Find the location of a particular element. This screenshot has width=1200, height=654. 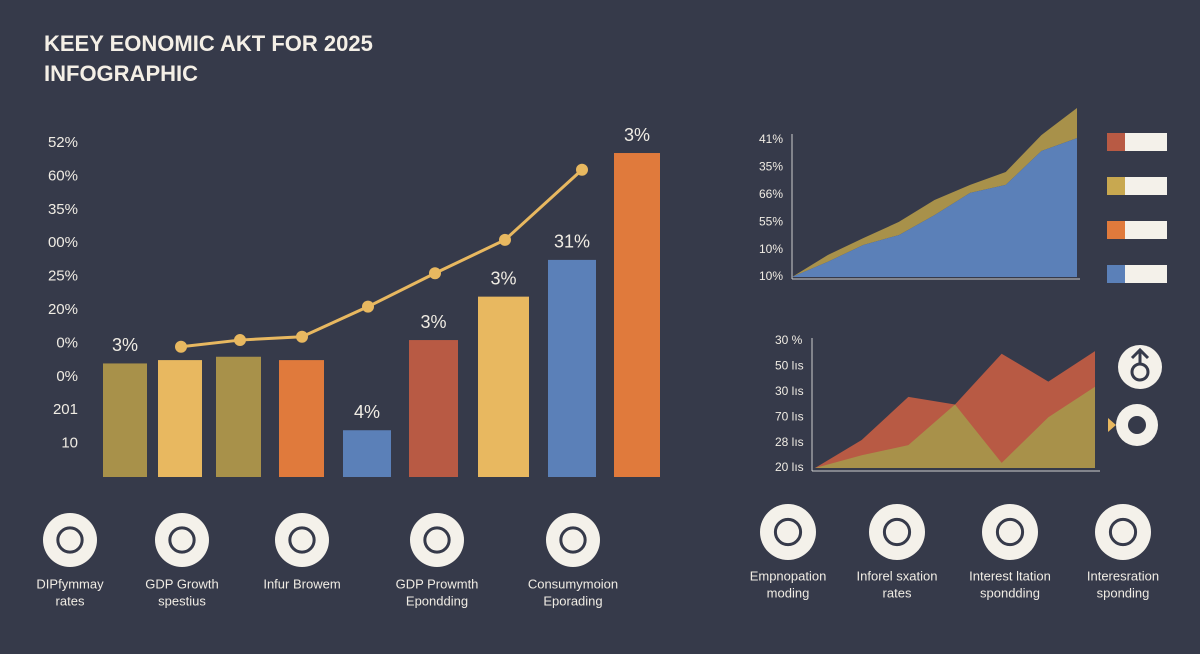

icon-label: Empnopation is located at coordinates (788, 575).